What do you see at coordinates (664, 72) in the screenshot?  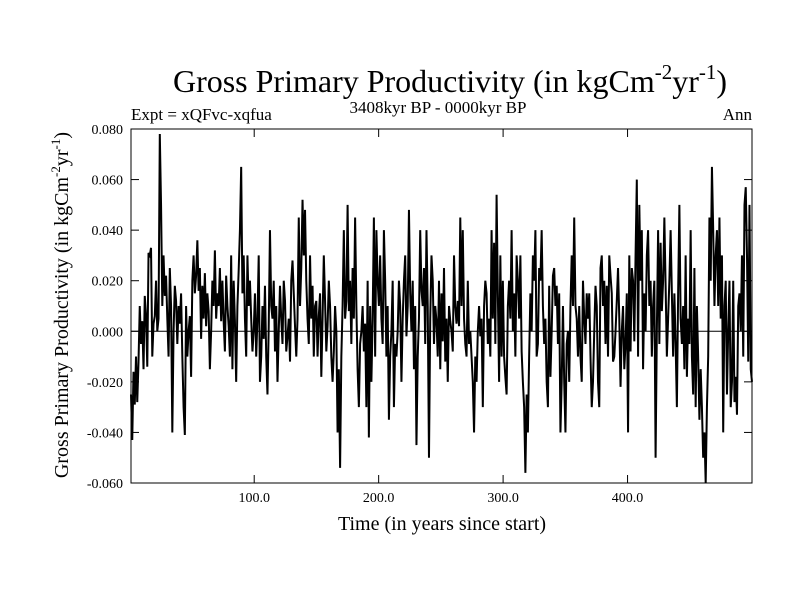 I see `title-sup-1: -2` at bounding box center [664, 72].